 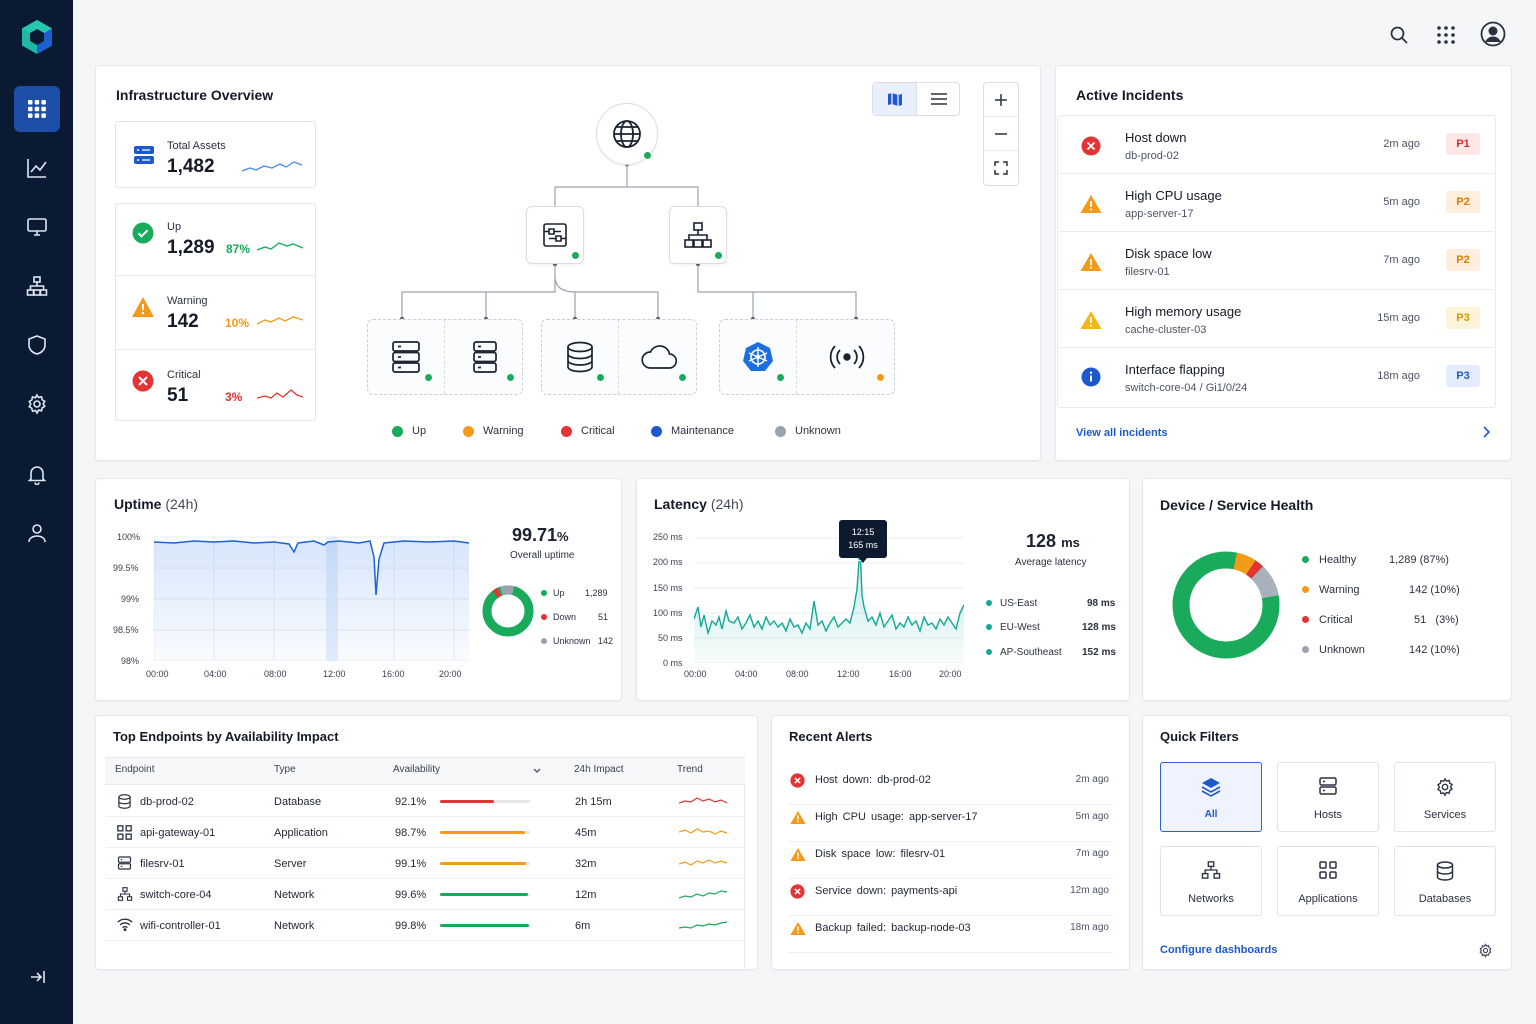 What do you see at coordinates (215, 313) in the screenshot?
I see `status-warning-row: Warning 142 10%` at bounding box center [215, 313].